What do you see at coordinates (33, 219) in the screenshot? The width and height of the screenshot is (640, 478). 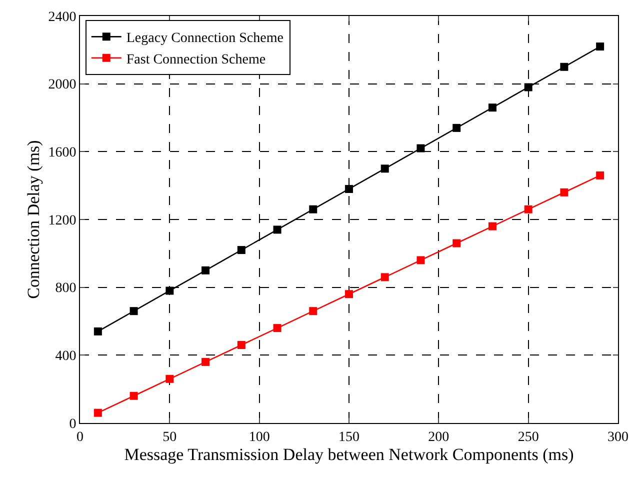 I see `y-axis-title: Connection Delay (ms)` at bounding box center [33, 219].